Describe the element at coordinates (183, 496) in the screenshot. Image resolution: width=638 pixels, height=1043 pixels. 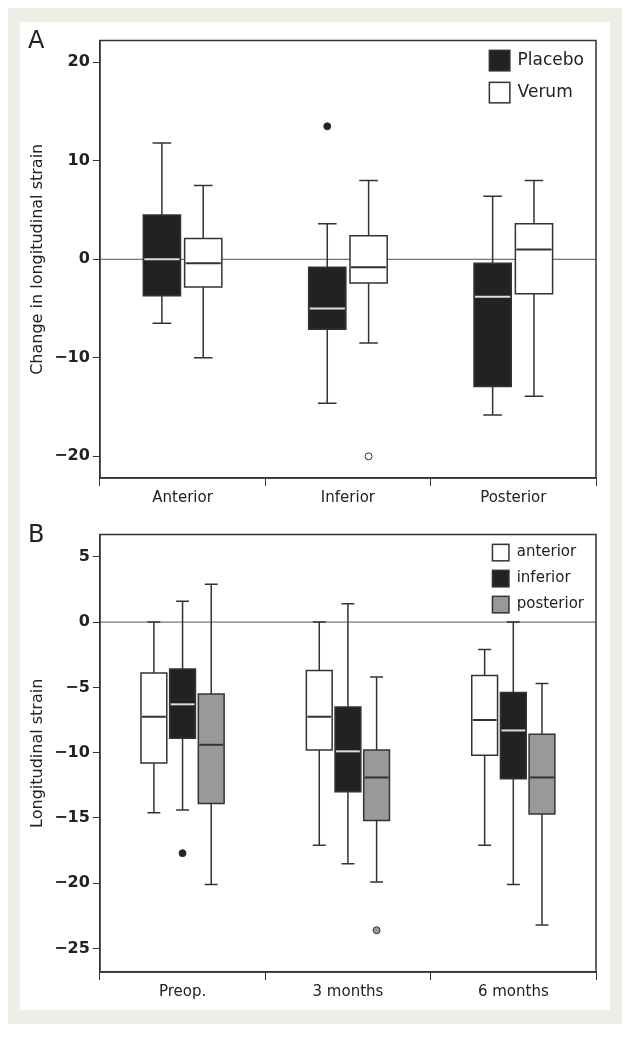
I see `x-tick-label: Anterior` at that location.